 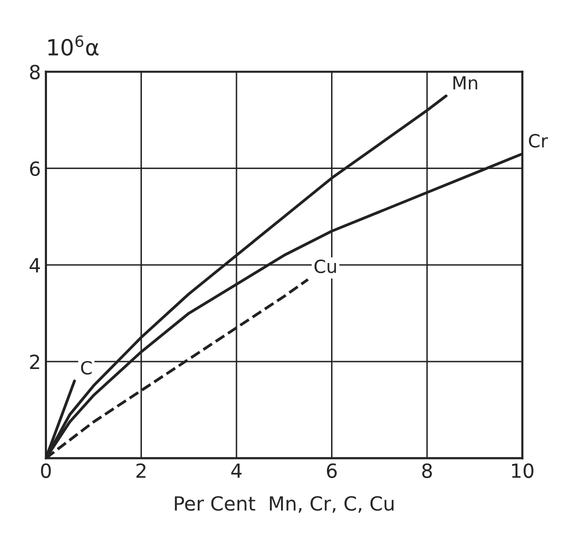 I want to click on x-tick-label: 4, so click(x=236, y=471).